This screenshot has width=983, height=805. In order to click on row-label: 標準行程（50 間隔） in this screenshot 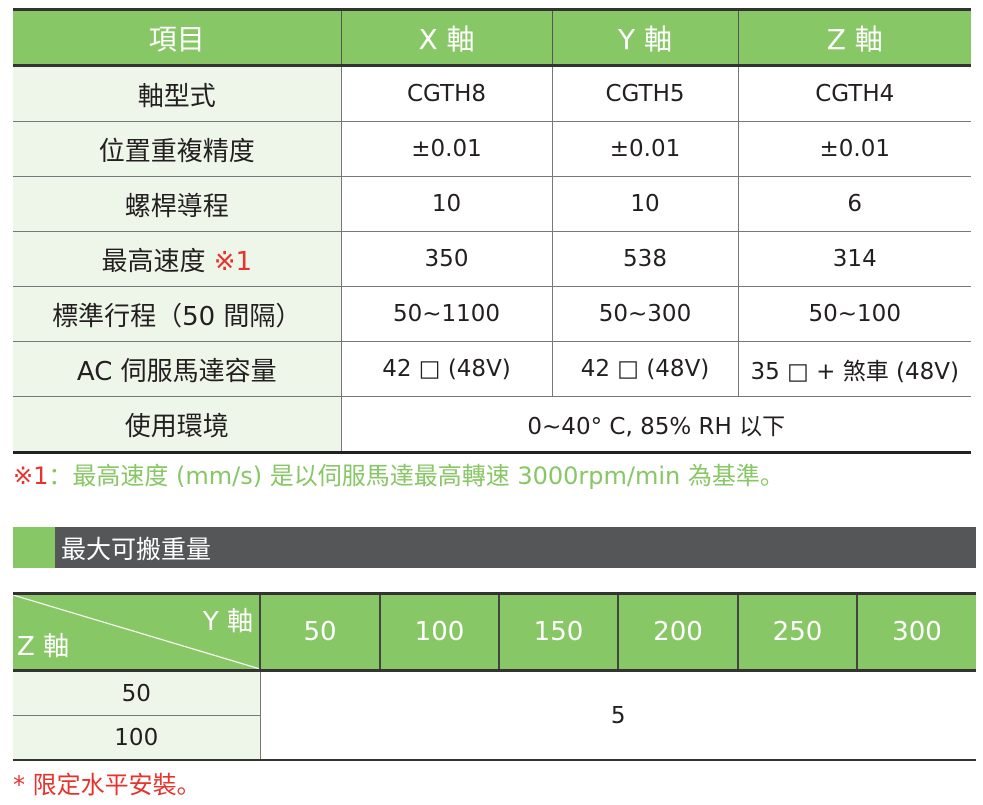, I will do `click(177, 314)`.